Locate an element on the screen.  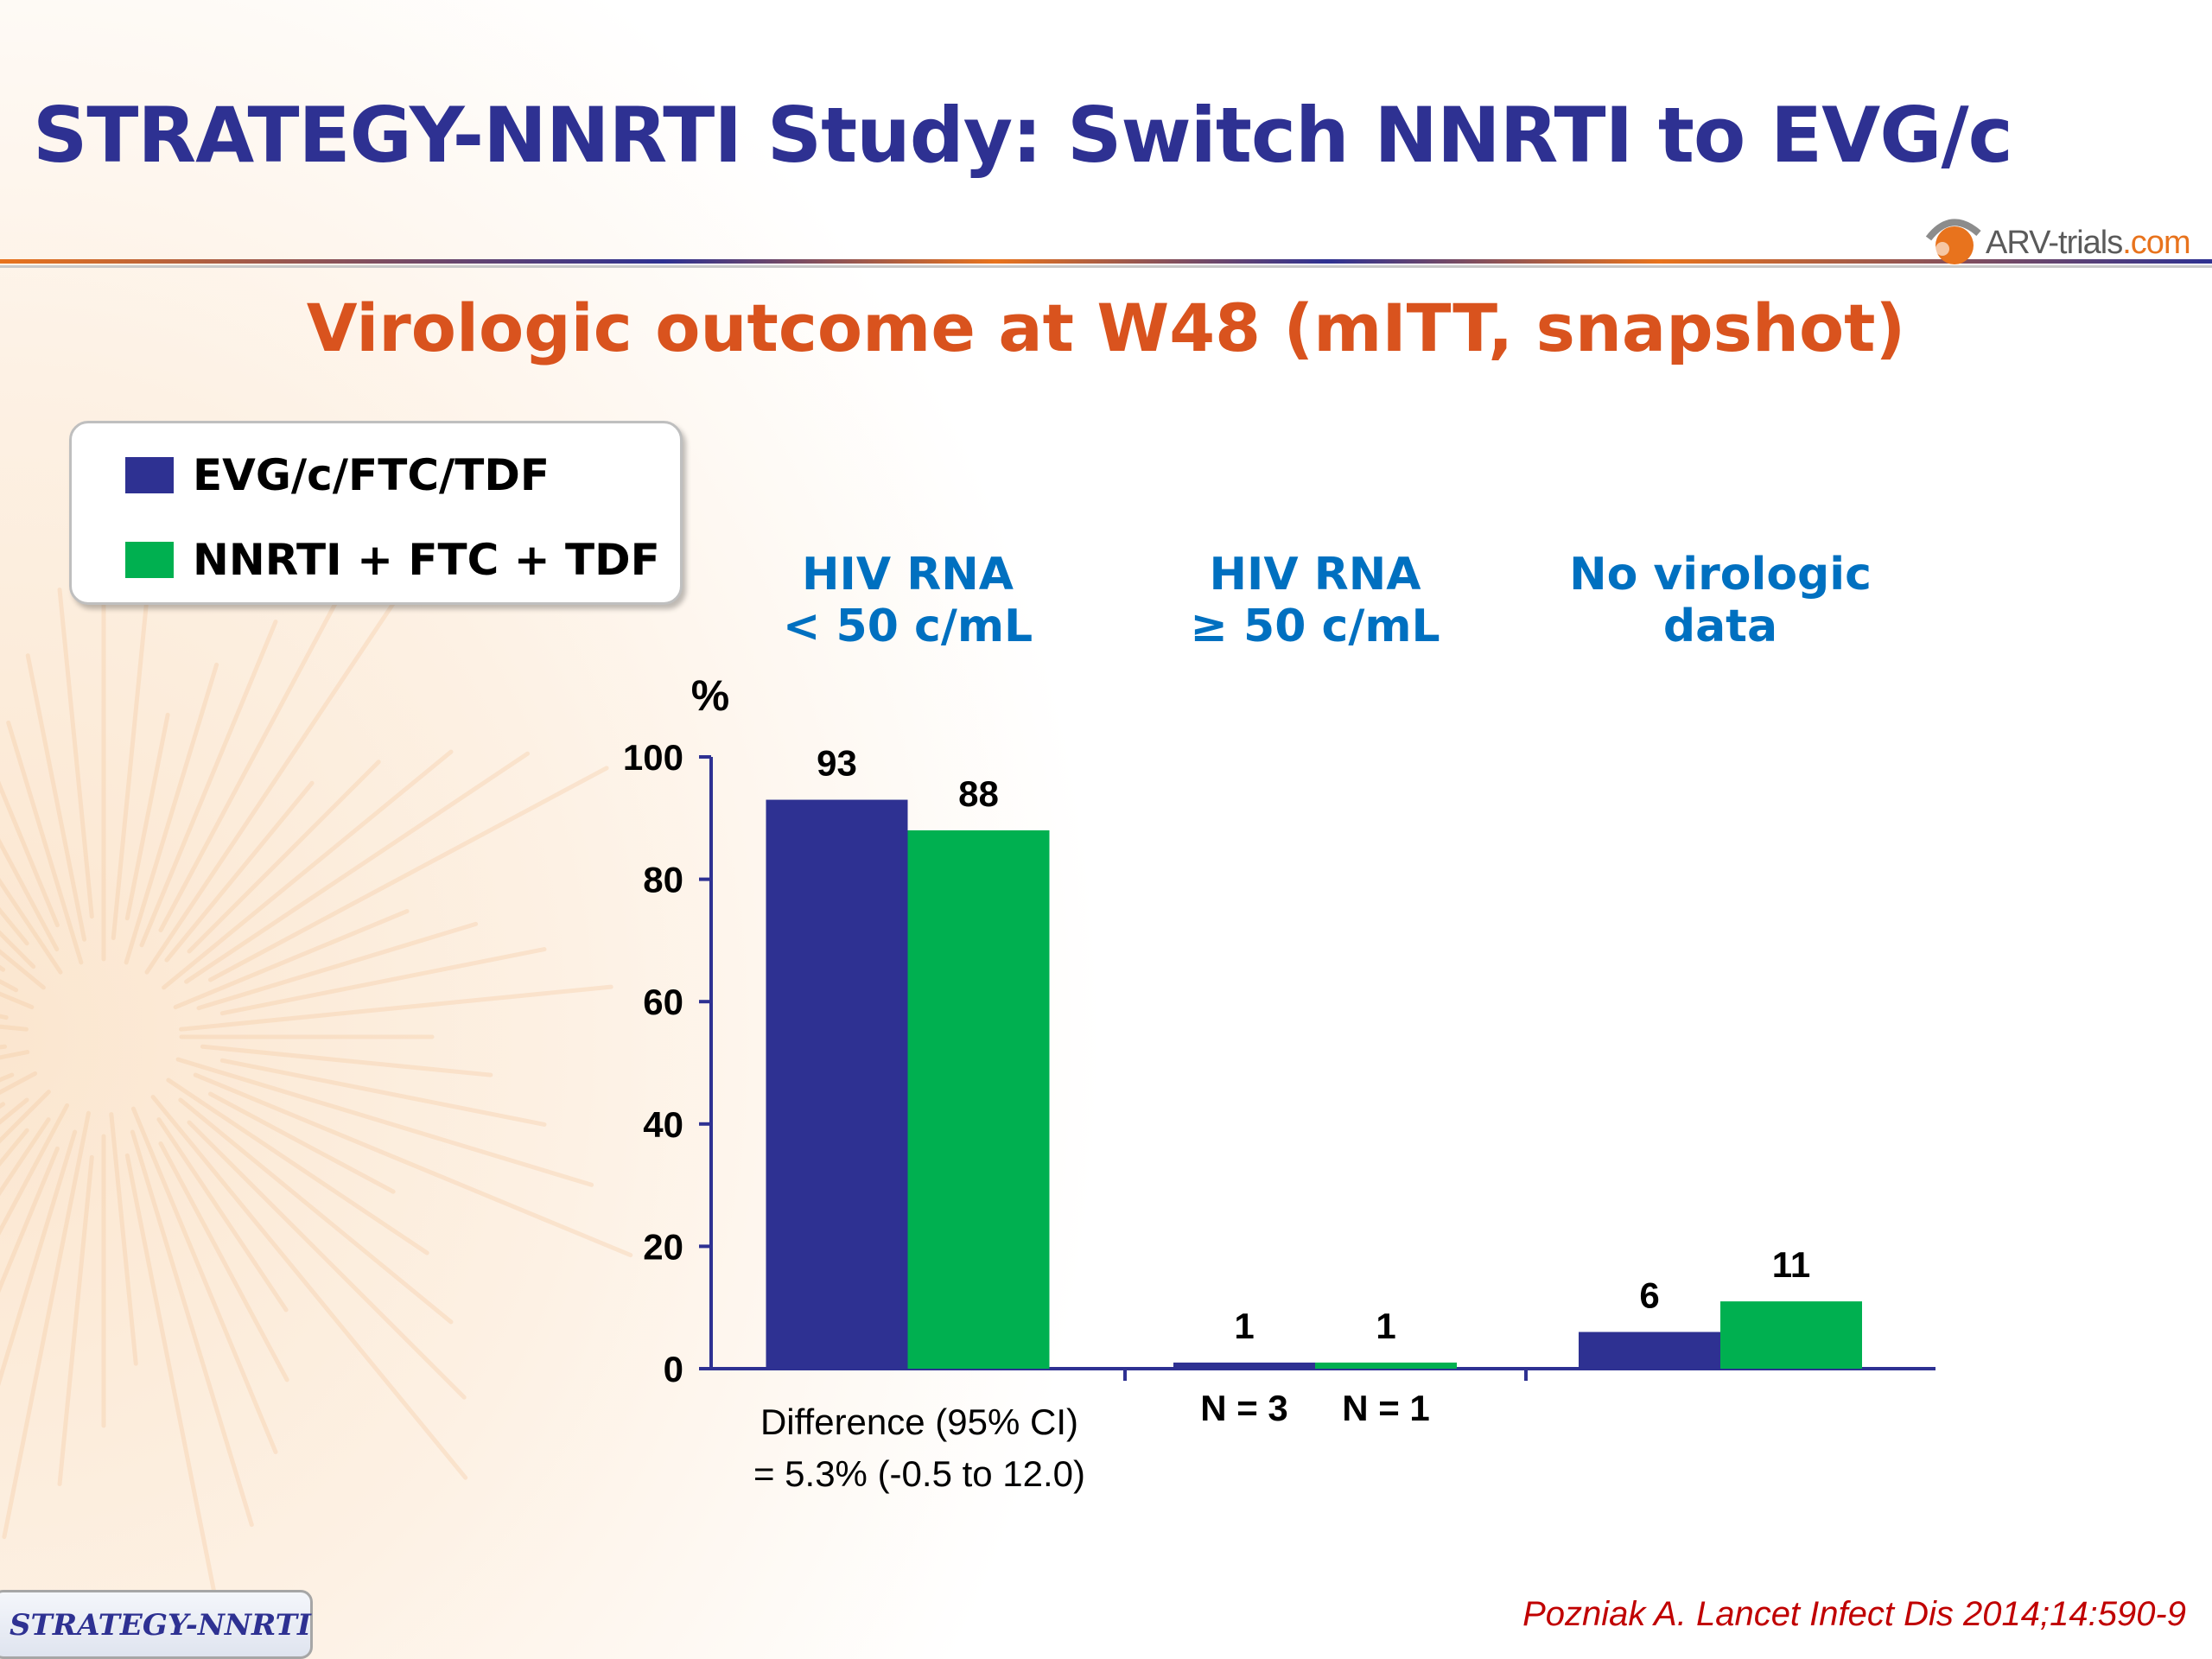
legend-label-nnrti: NNRTI + FTC + TDF is located at coordinates (426, 560).